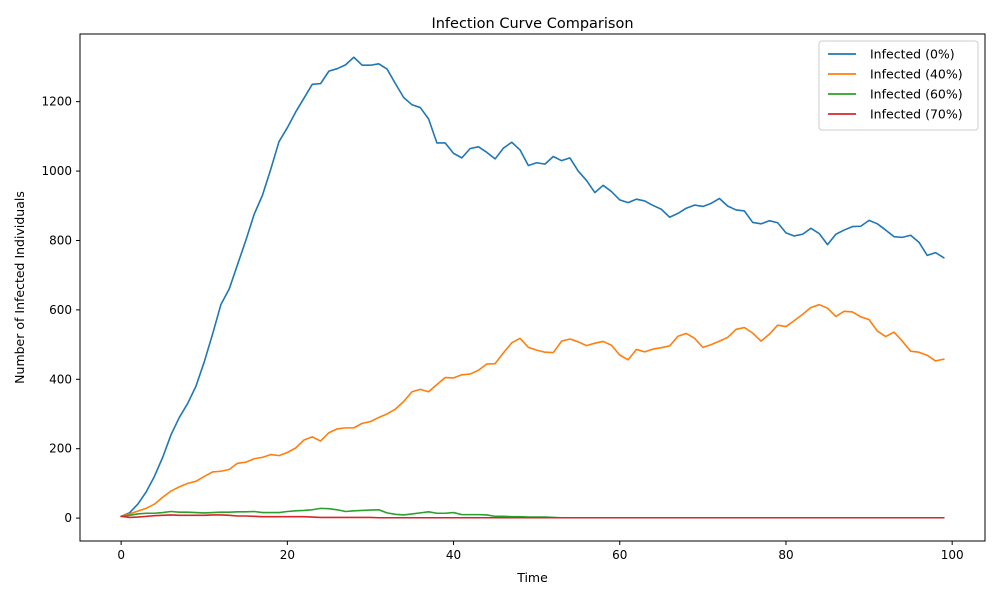  I want to click on x-tick-label: 20, so click(287, 555).